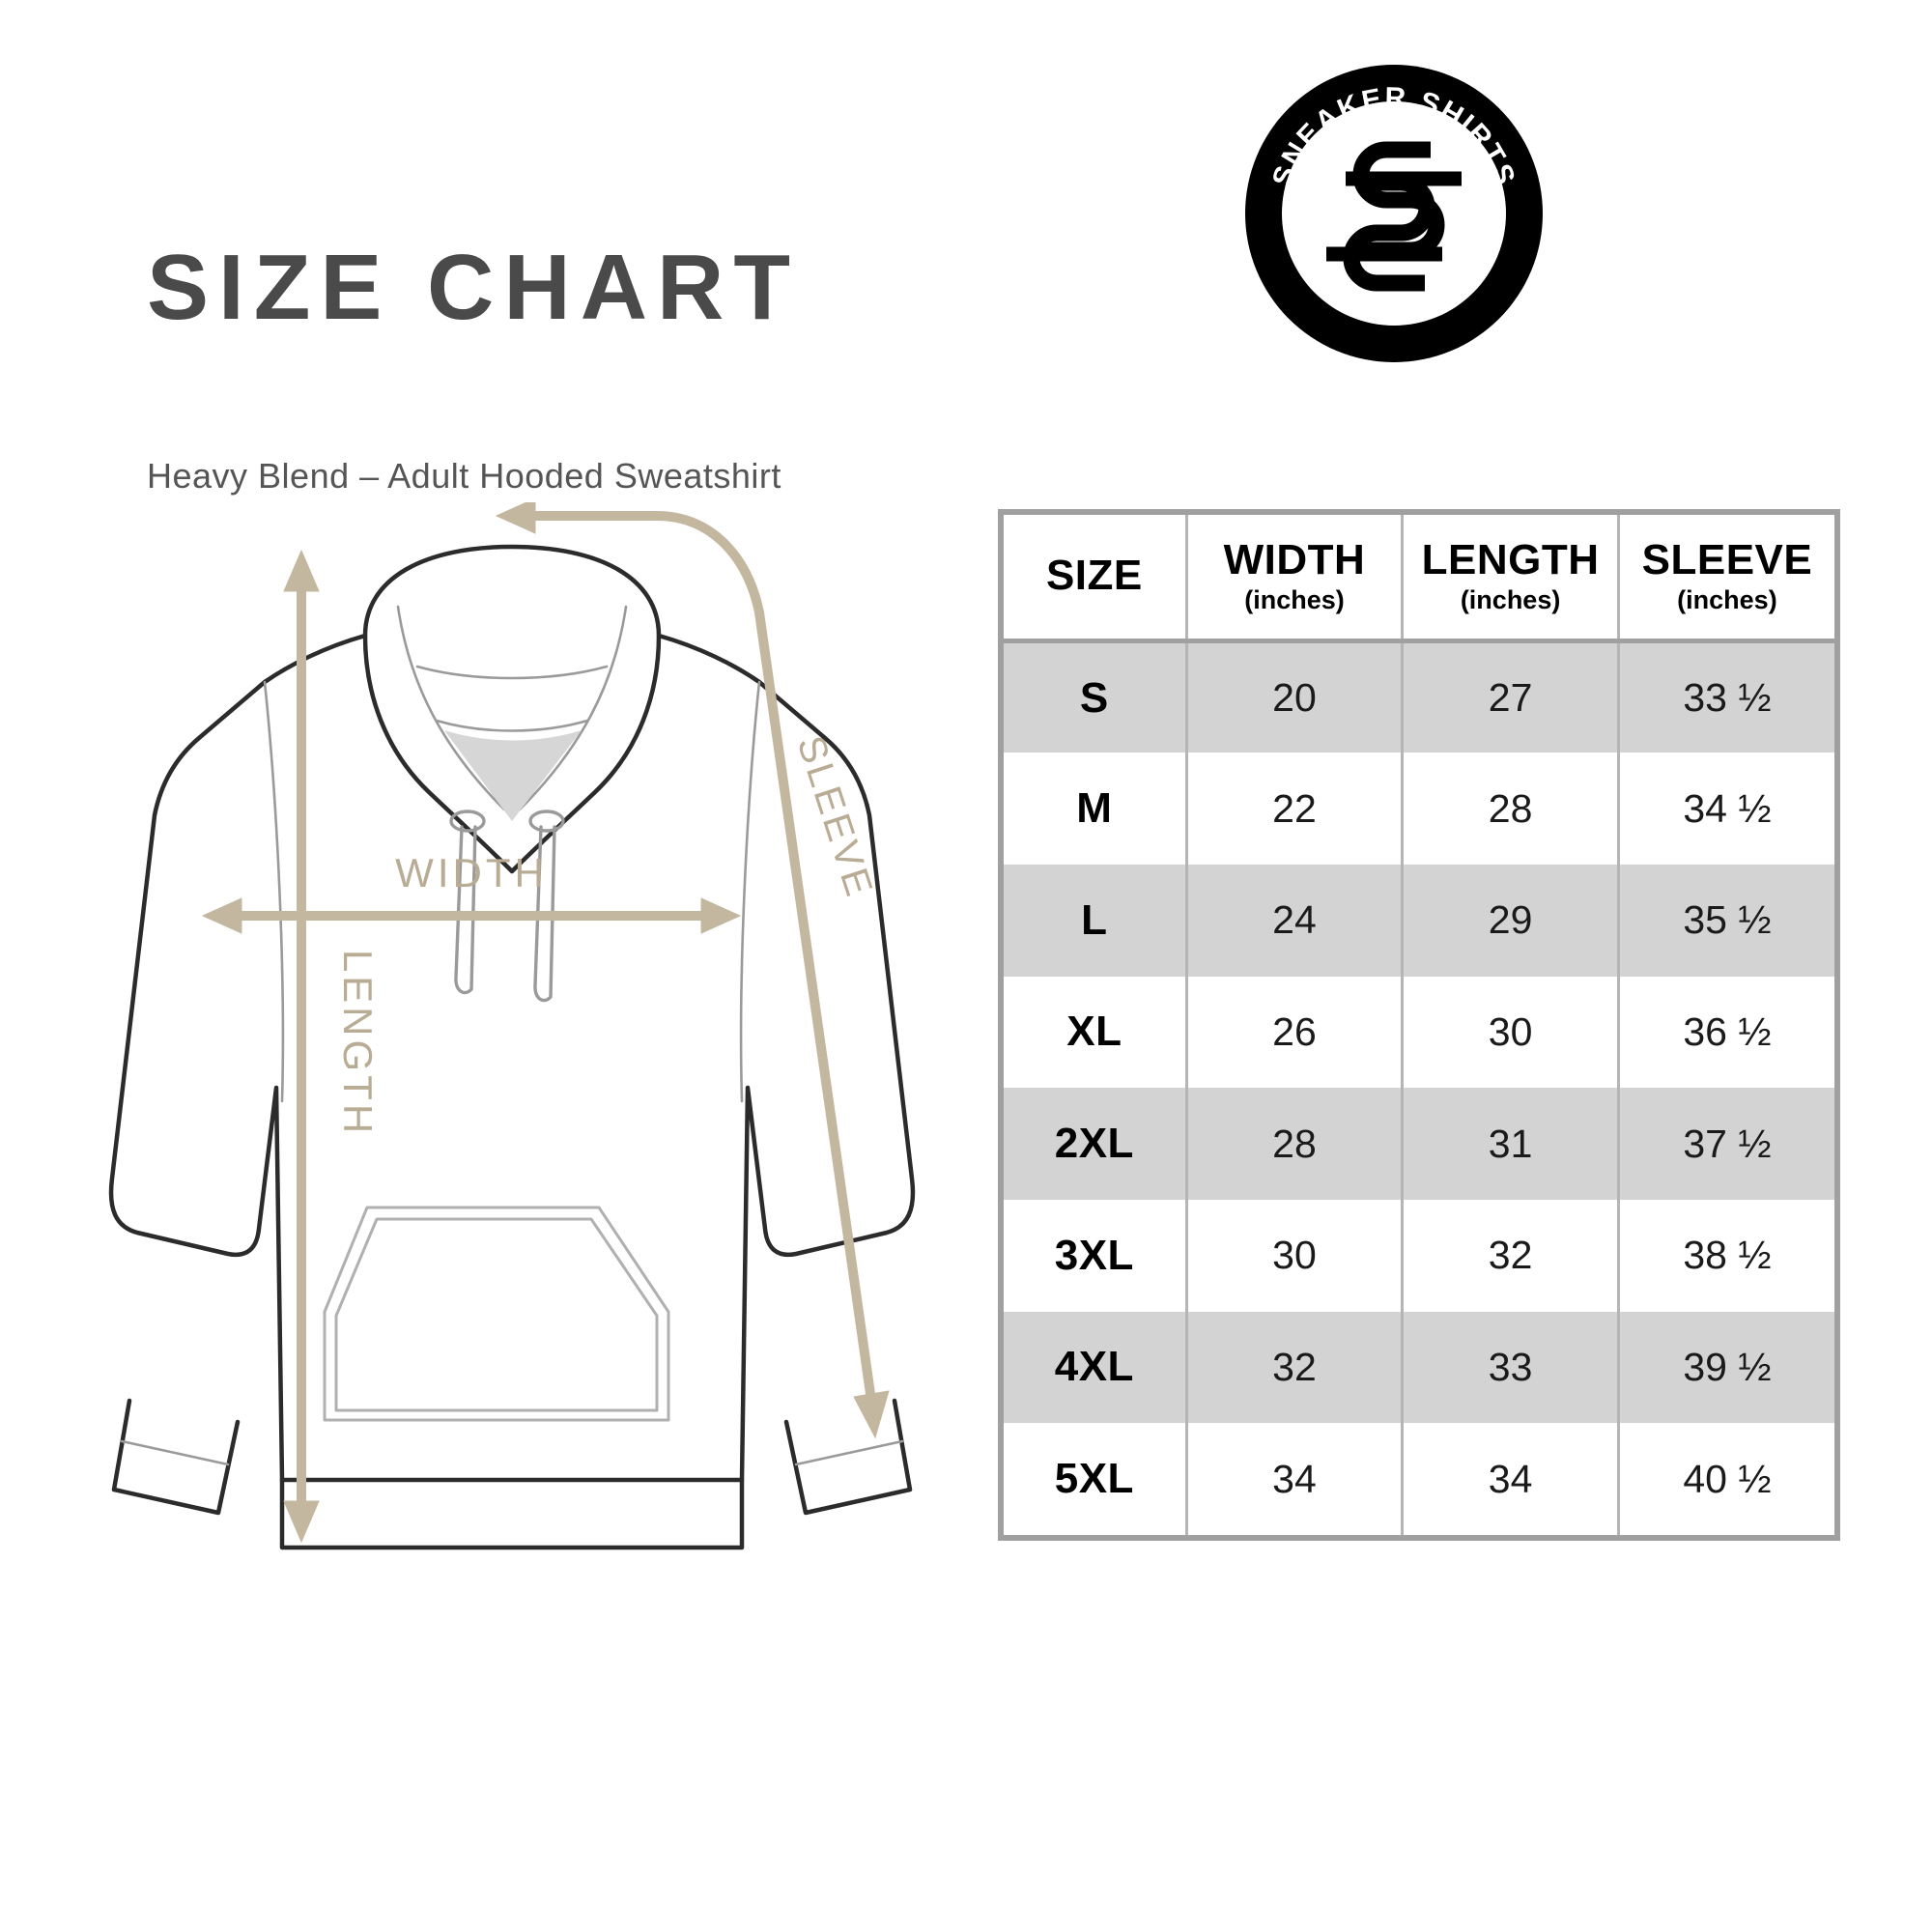  What do you see at coordinates (1510, 696) in the screenshot?
I see `cell-length: 27` at bounding box center [1510, 696].